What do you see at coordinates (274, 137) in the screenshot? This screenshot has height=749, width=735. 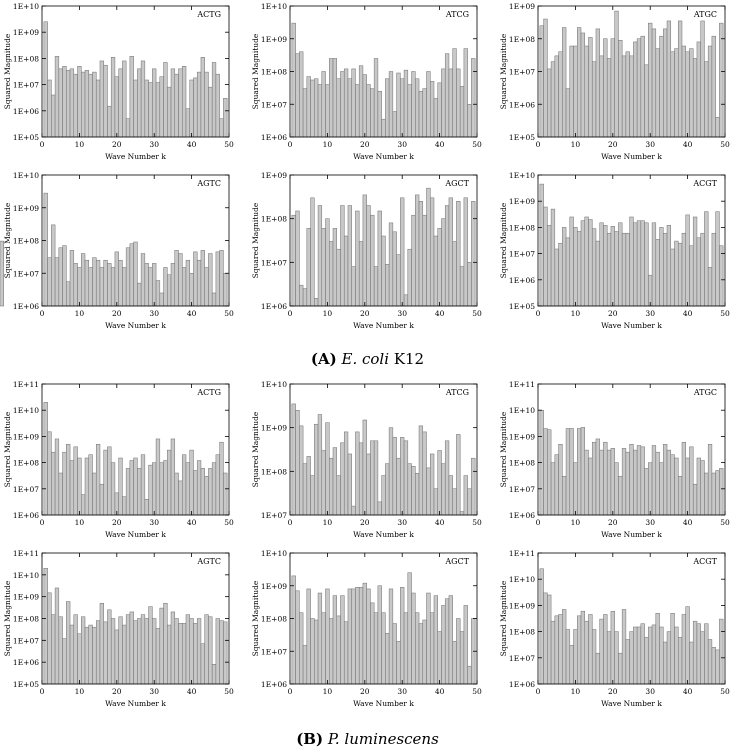 I see `y-tick-label: 1E+06` at bounding box center [274, 137].